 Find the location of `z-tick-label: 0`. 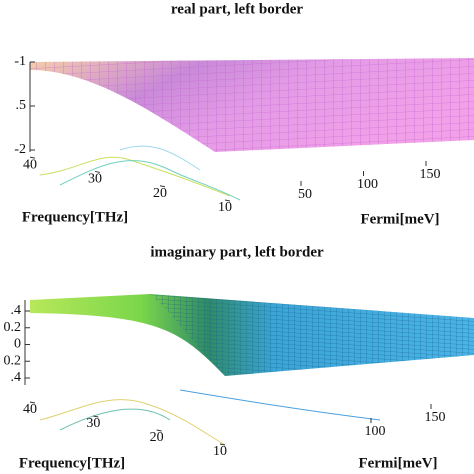

z-tick-label: 0 is located at coordinates (17, 344).